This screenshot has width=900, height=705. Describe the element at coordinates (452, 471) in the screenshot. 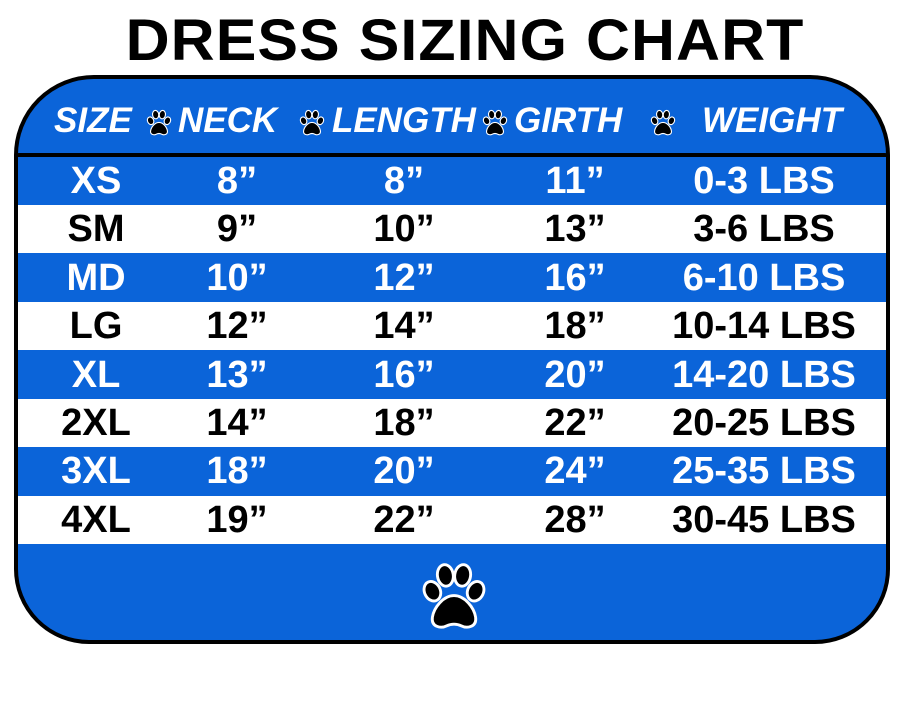

I see `table-row: 3XL 18” 20” 24” 25-35 LBS` at that location.